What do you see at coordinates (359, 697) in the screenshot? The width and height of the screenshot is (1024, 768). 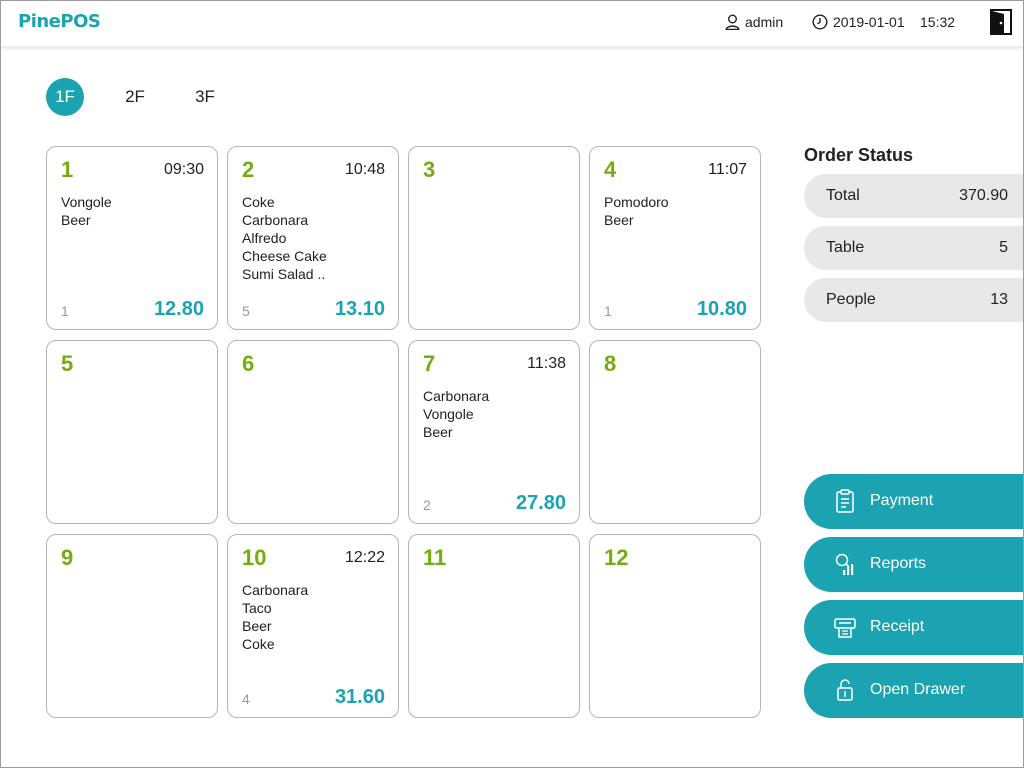 I see `order-amount: 31.60` at bounding box center [359, 697].